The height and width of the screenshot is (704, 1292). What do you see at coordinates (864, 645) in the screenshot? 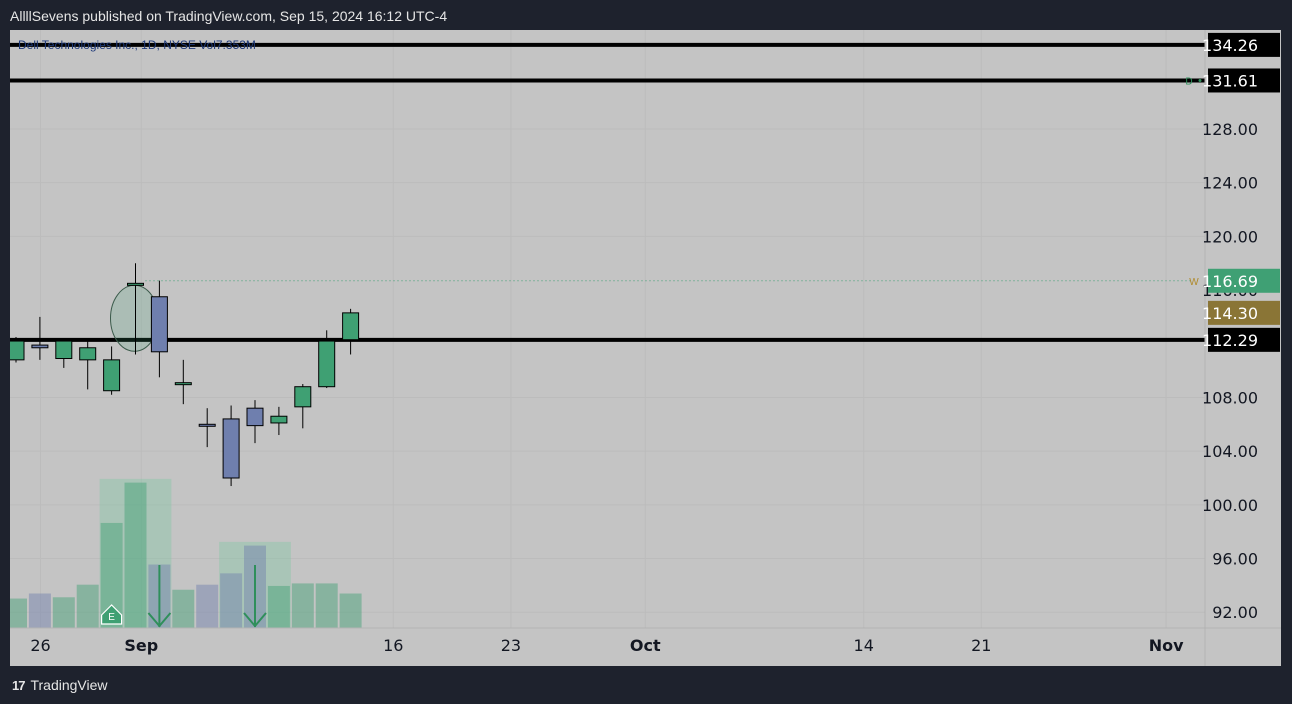
I see `time-tick-label: 14` at bounding box center [864, 645].